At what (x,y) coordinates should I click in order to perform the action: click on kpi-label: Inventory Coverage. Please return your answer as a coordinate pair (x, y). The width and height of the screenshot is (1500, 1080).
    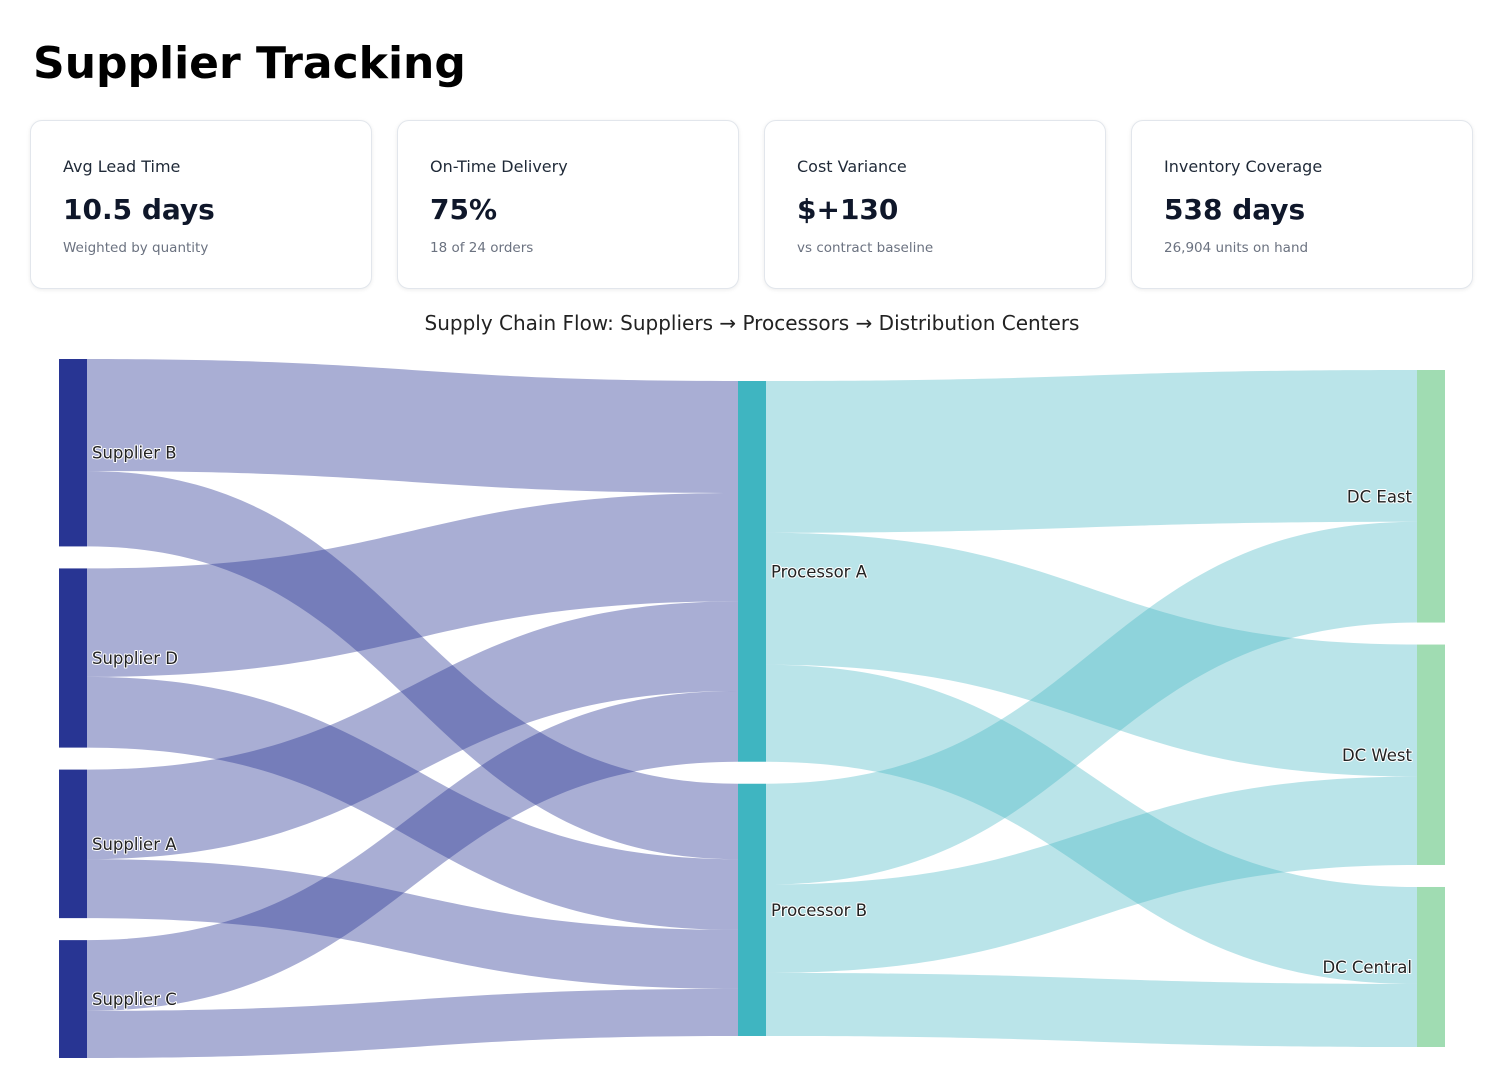
    Looking at the image, I should click on (1243, 166).